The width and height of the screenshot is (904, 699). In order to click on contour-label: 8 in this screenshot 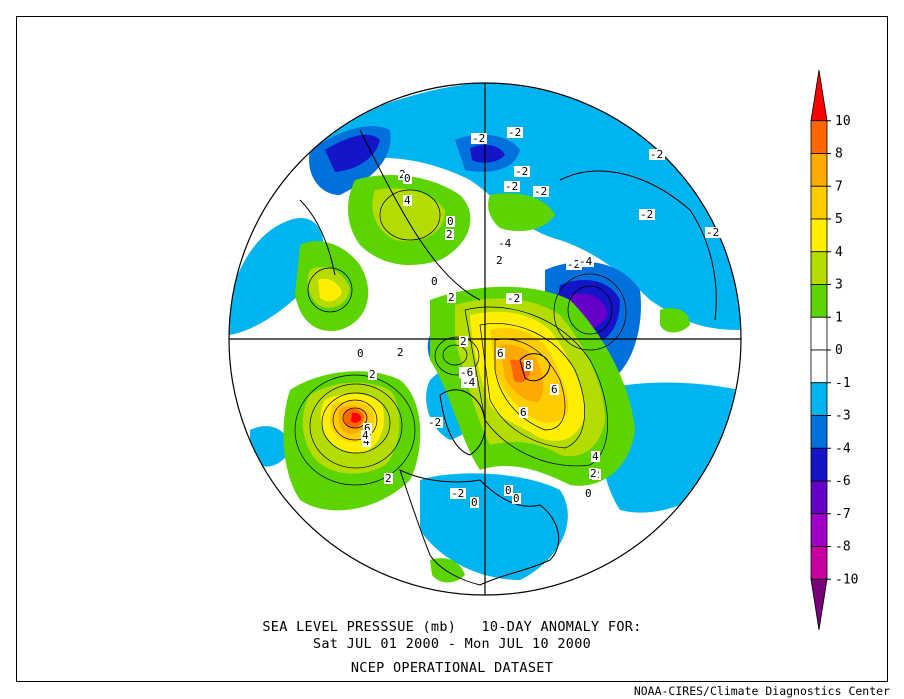, I will do `click(528, 365)`.